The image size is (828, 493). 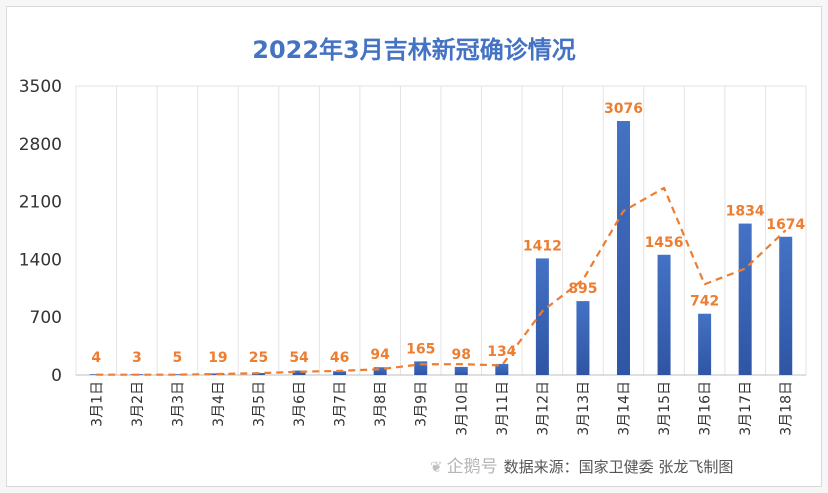 I want to click on x-tick-label: 3月3日, so click(x=178, y=404).